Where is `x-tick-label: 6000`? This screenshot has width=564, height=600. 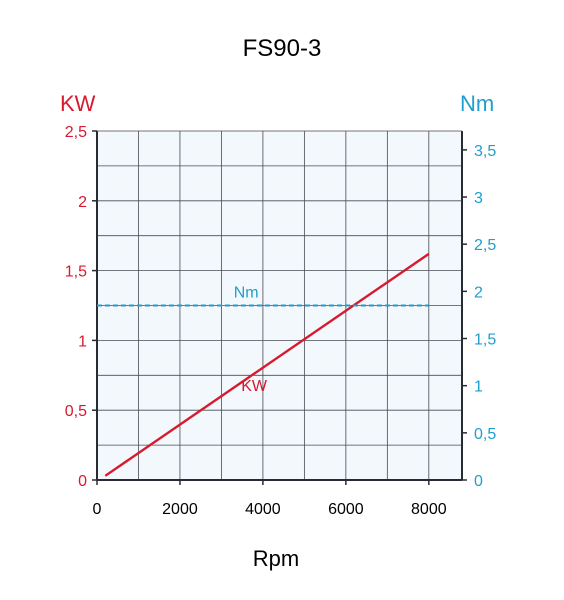 x-tick-label: 6000 is located at coordinates (346, 509).